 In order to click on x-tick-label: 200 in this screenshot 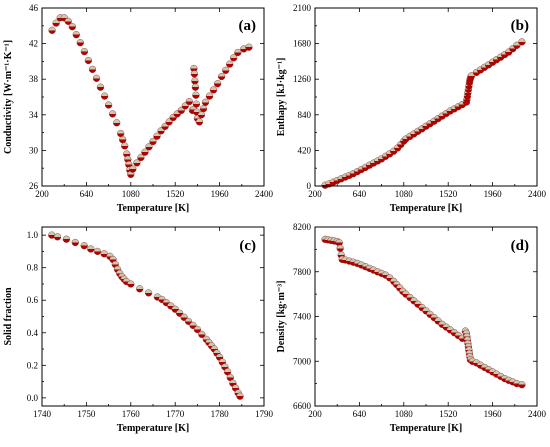, I will do `click(315, 414)`.